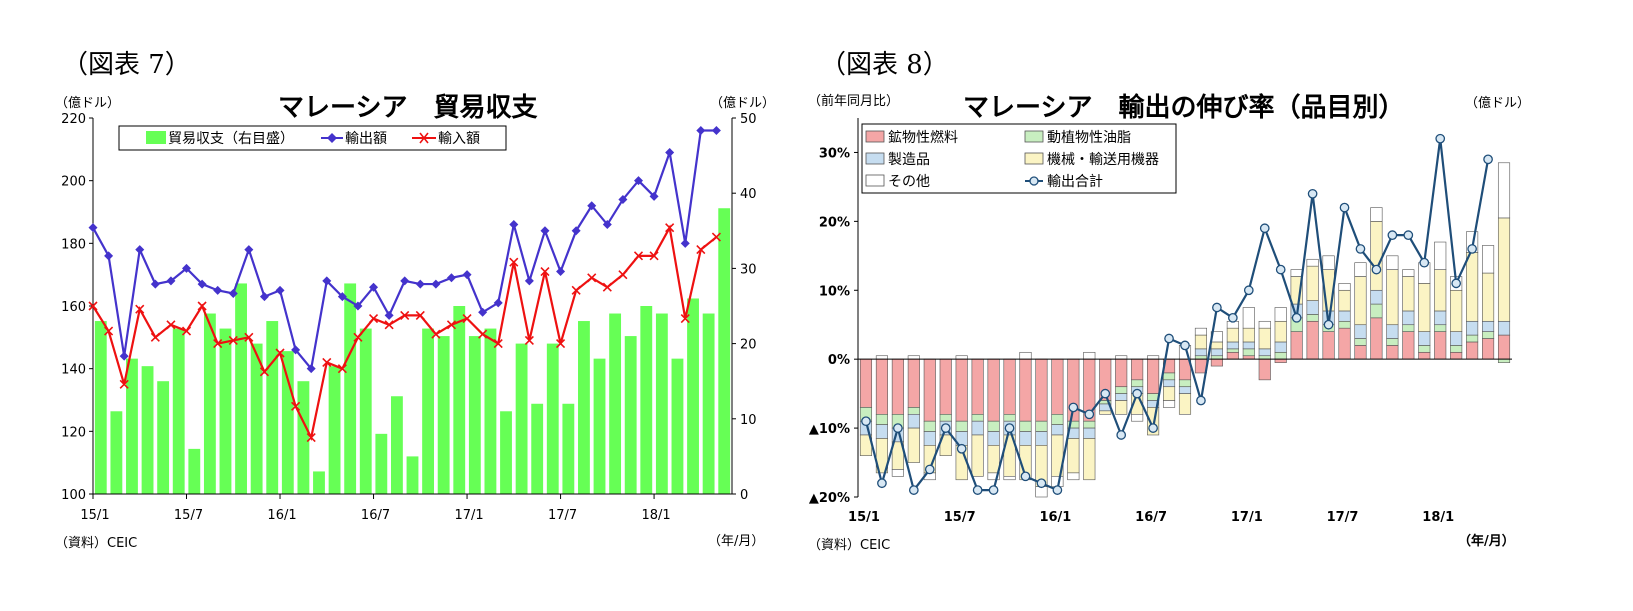  What do you see at coordinates (73, 119) in the screenshot?
I see `y-left-tick-label: 220` at bounding box center [73, 119].